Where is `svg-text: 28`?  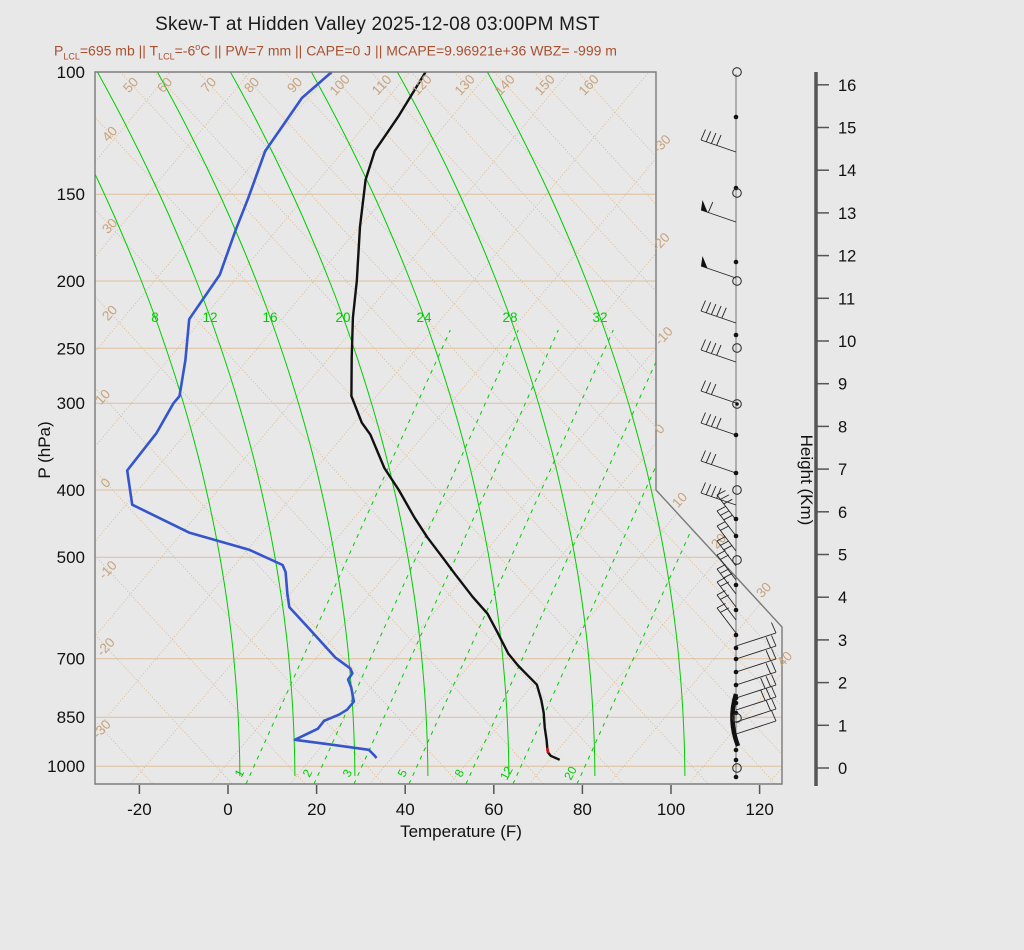
svg-text: 28 is located at coordinates (509, 317).